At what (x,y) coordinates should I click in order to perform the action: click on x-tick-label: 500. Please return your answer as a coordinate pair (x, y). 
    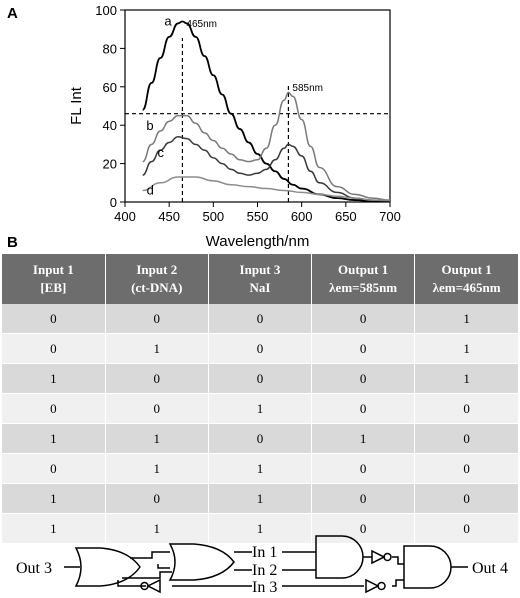
    Looking at the image, I should click on (213, 216).